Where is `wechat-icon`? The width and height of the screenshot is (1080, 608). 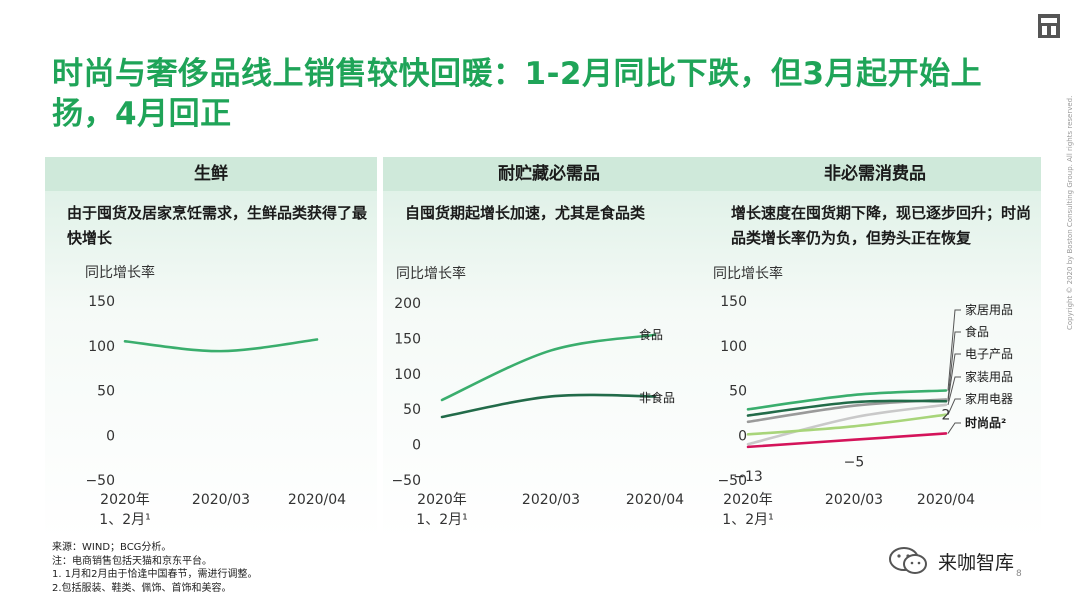
wechat-icon is located at coordinates (908, 560).